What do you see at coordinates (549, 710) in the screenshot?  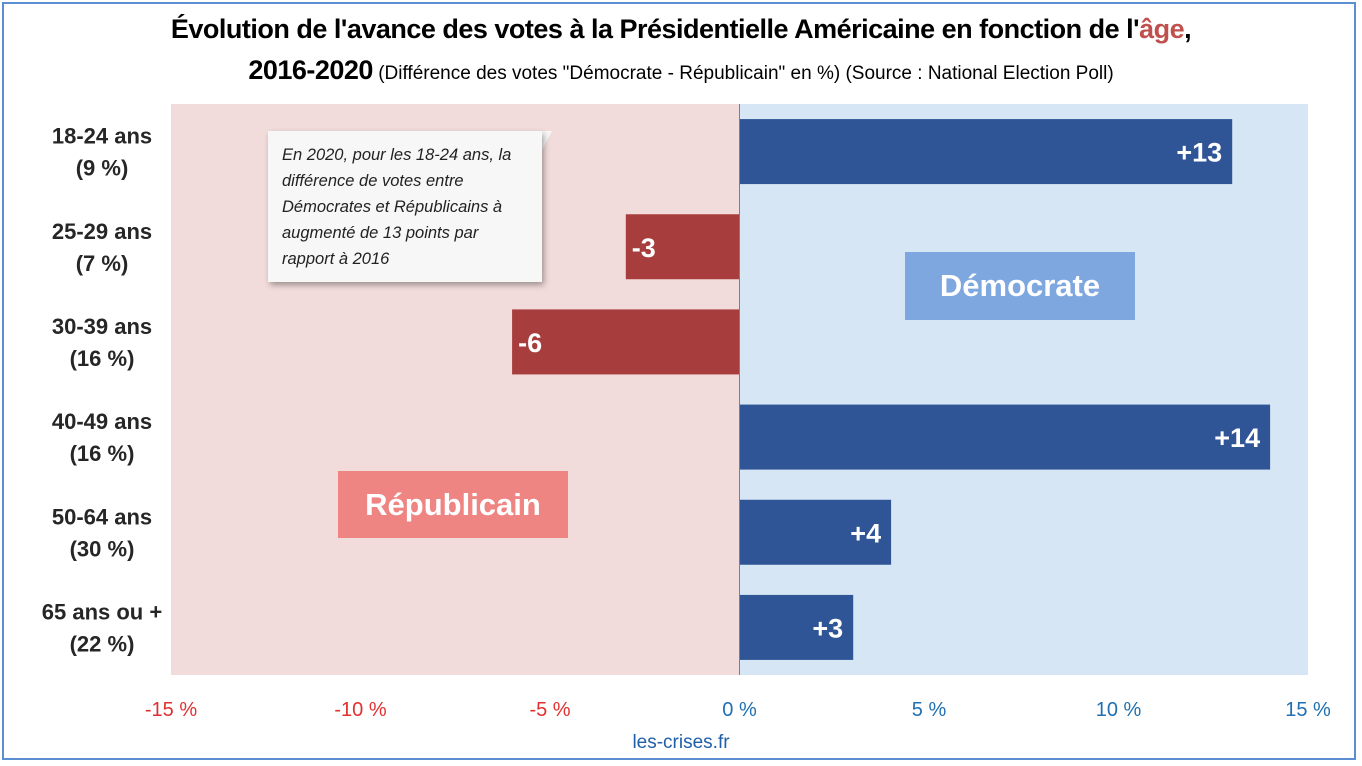 I see `x-tick-label: -5 %` at bounding box center [549, 710].